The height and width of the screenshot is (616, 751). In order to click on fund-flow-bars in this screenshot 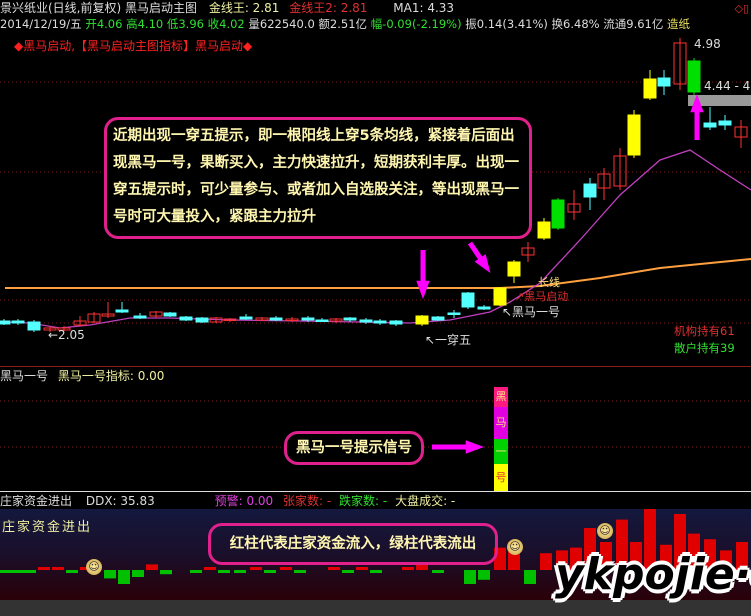, I will do `click(374, 546)`.